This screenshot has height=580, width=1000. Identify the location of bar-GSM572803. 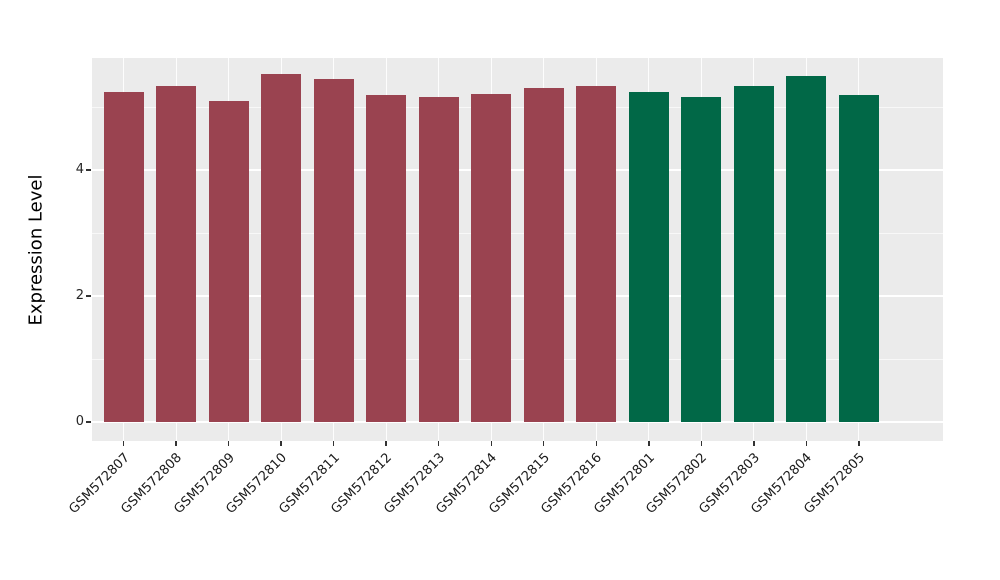
(753, 254).